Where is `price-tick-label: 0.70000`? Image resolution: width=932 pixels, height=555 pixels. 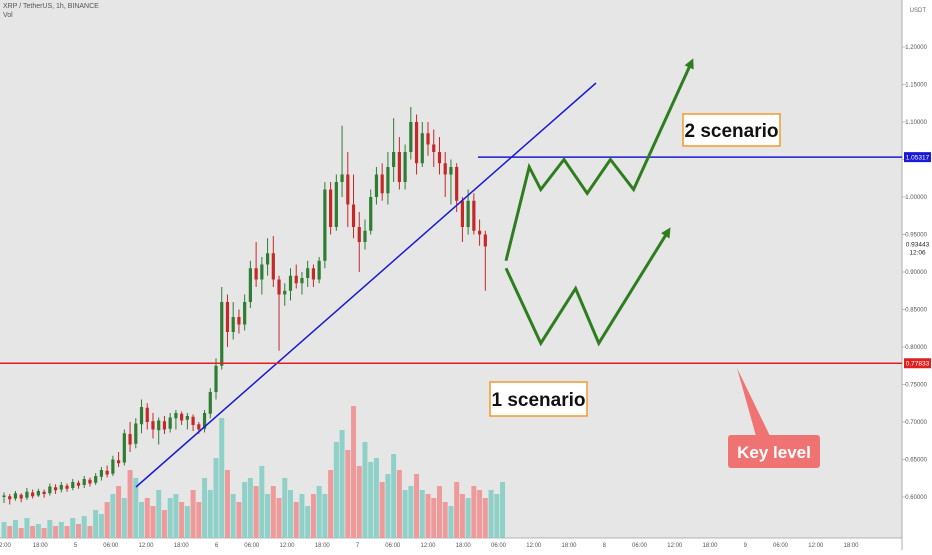 price-tick-label: 0.70000 is located at coordinates (916, 423).